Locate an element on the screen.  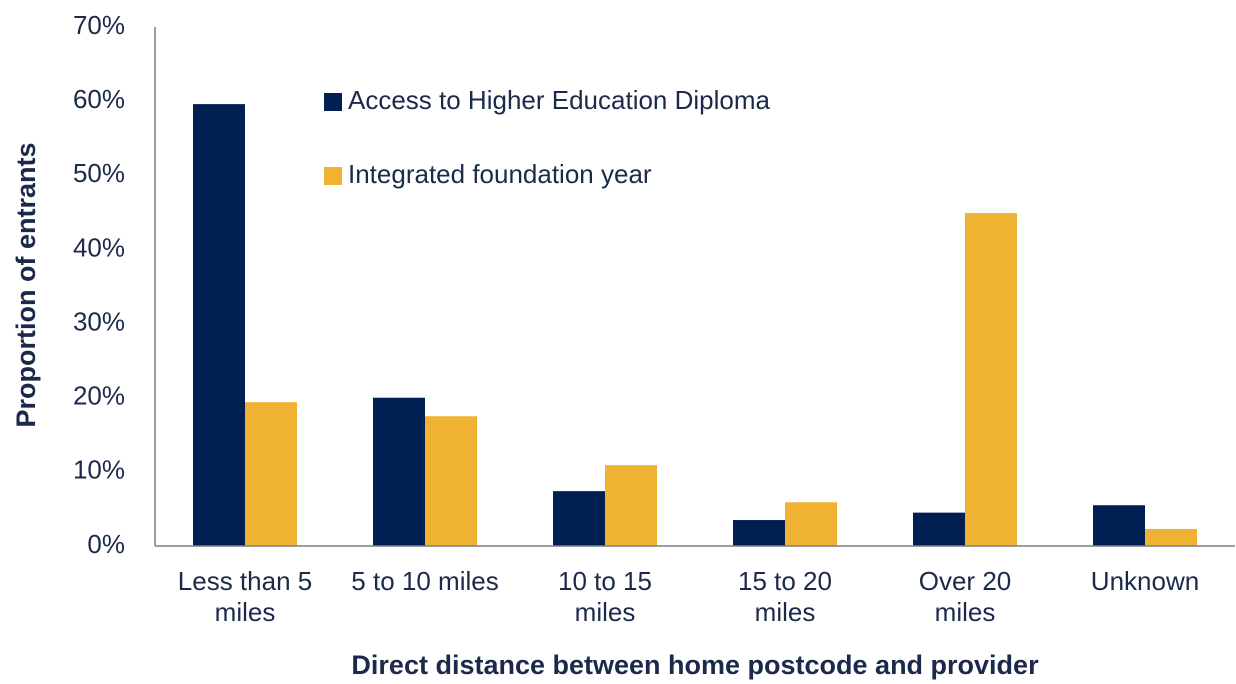
y-tick-label: 20% is located at coordinates (99, 396).